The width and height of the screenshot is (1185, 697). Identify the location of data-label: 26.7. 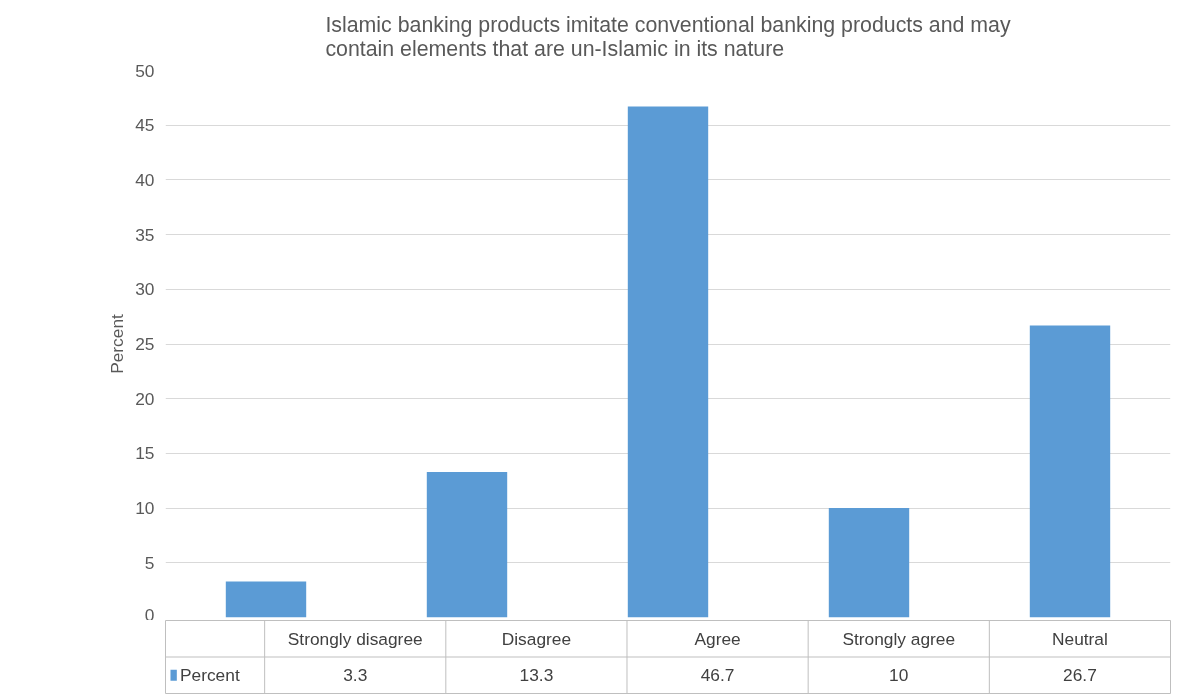
(1080, 675).